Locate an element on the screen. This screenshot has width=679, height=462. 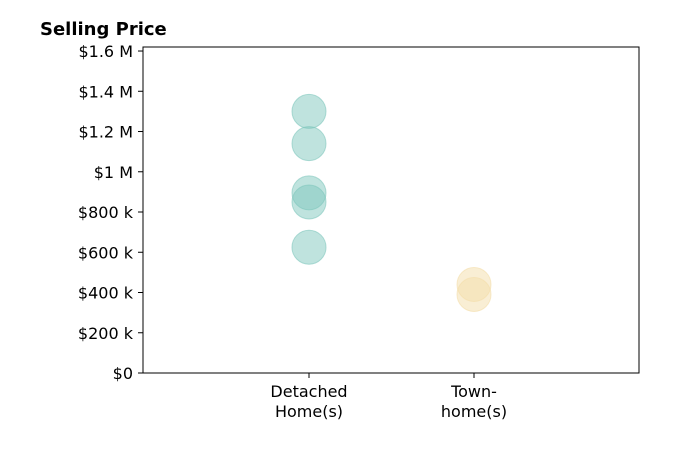
y-tick-label: $1.4 M is located at coordinates (105, 91).